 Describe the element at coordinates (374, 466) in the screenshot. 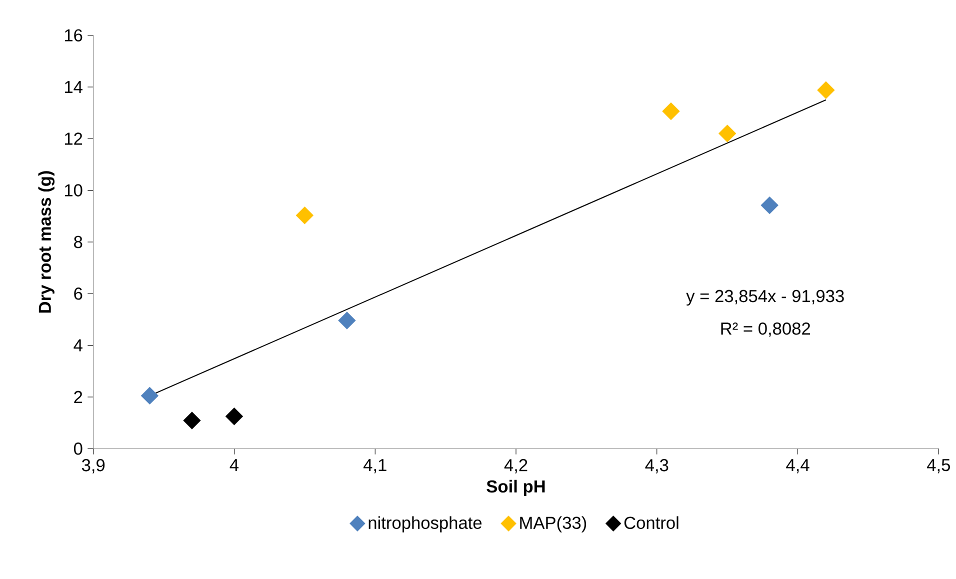

I see `x-tick-label: 4,1` at that location.